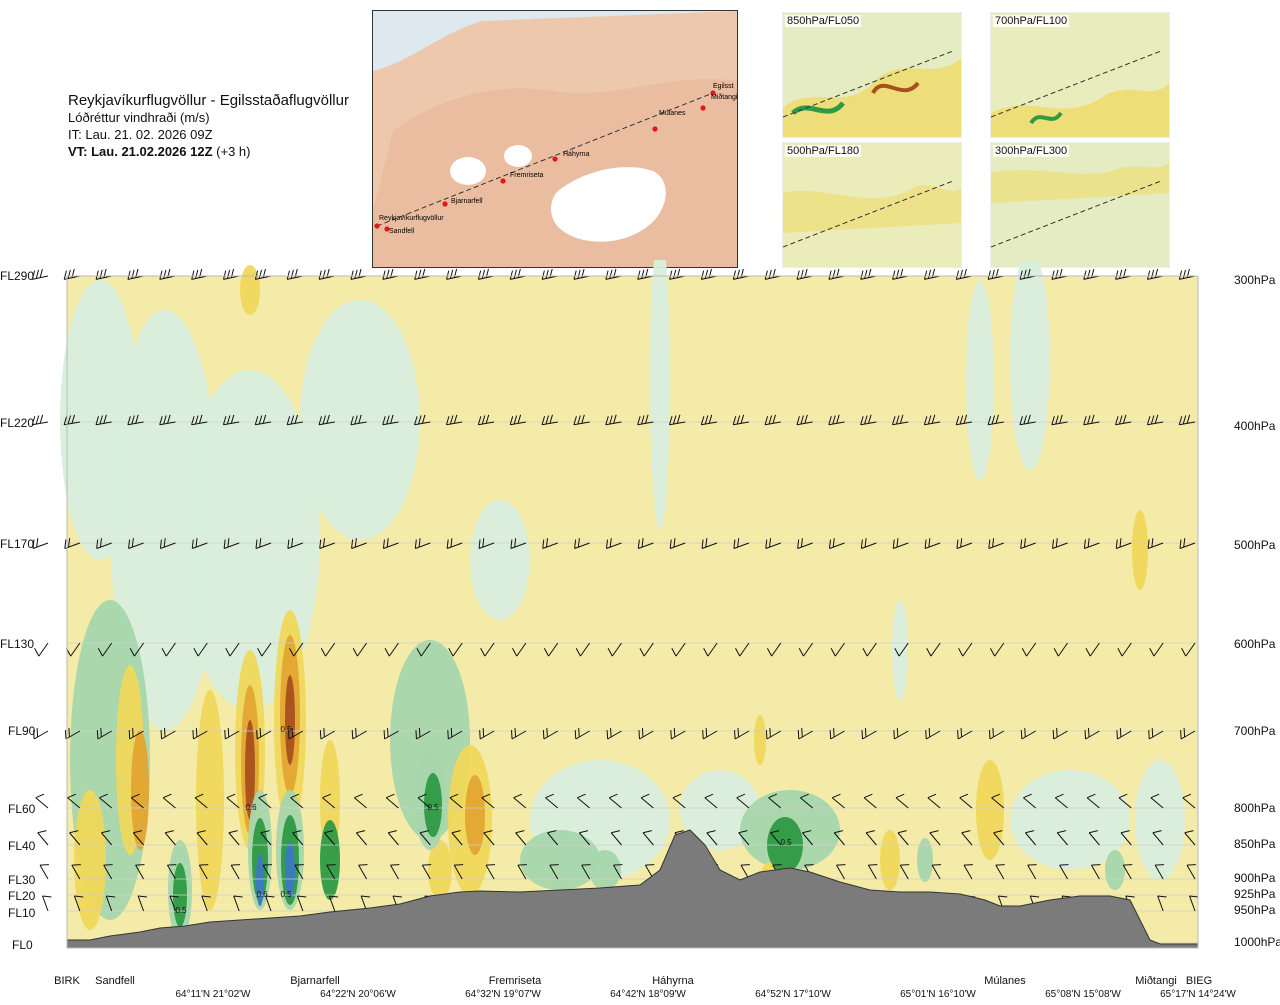 This screenshot has height=1005, width=1280. Describe the element at coordinates (115, 981) in the screenshot. I see `loc-sandfell: Sandfell` at that location.